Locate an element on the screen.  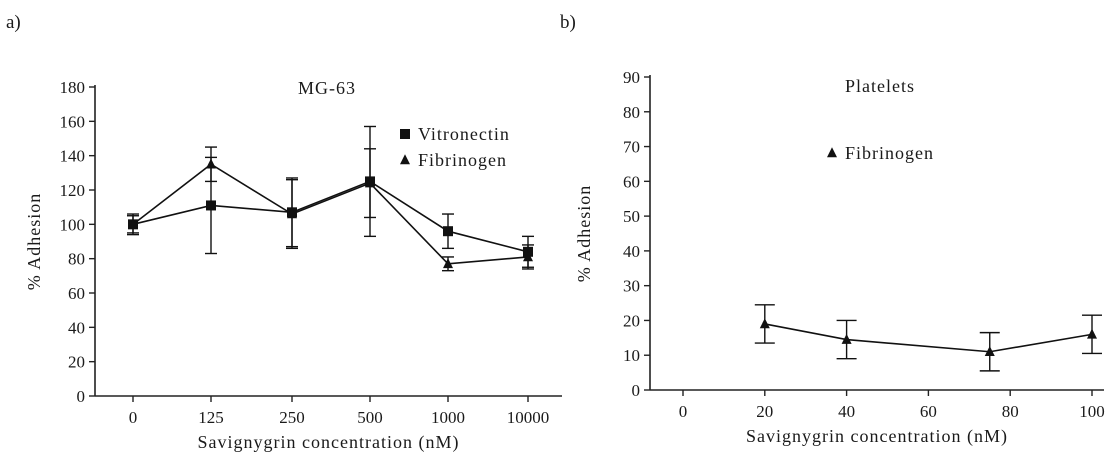
panel-label: b) is located at coordinates (568, 22).